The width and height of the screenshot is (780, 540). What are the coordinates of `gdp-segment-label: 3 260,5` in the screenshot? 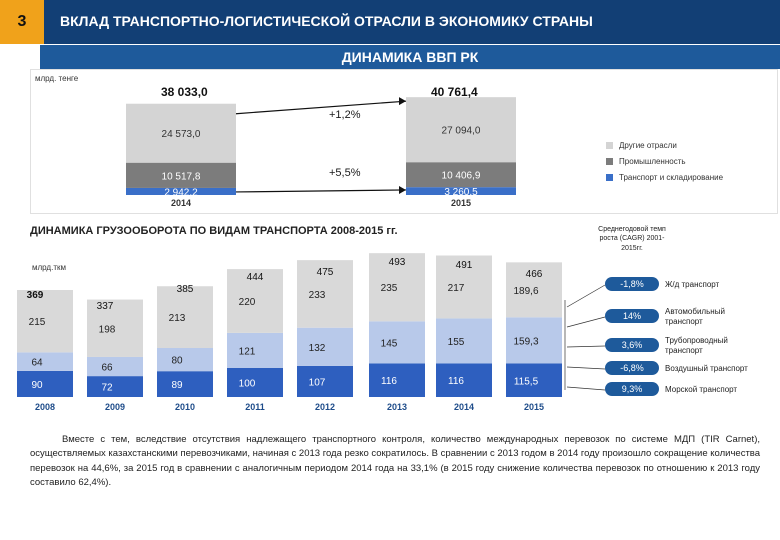 It's located at (461, 192).